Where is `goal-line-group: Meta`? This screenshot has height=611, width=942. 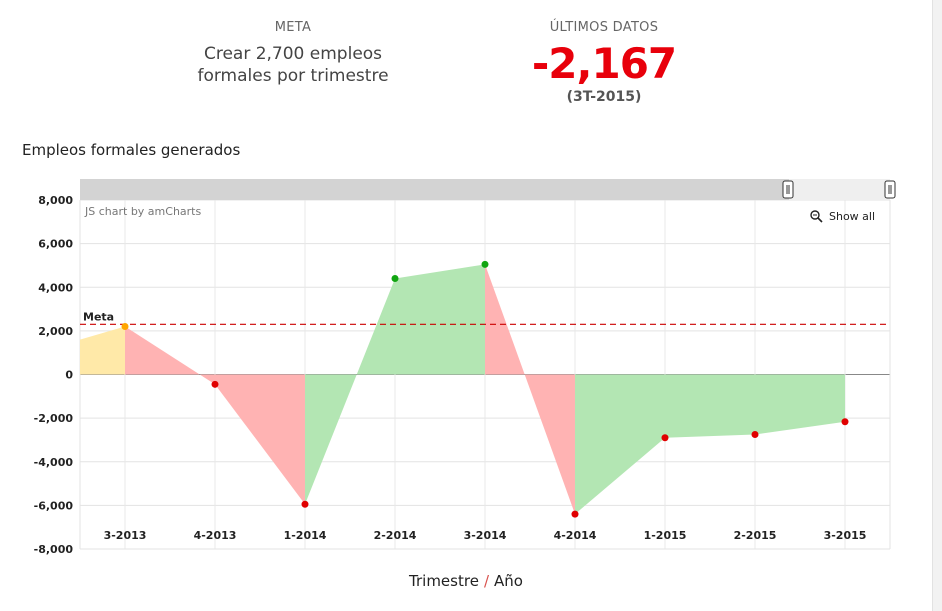
goal-line-group: Meta is located at coordinates (485, 317).